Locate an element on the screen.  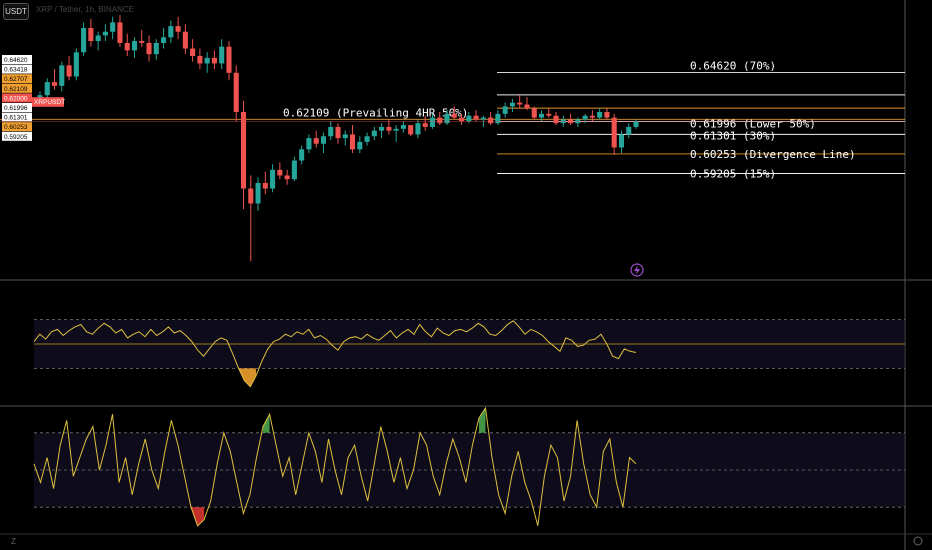
pair-title: XRP / Tether, 1h, BINANCE is located at coordinates (85, 9).